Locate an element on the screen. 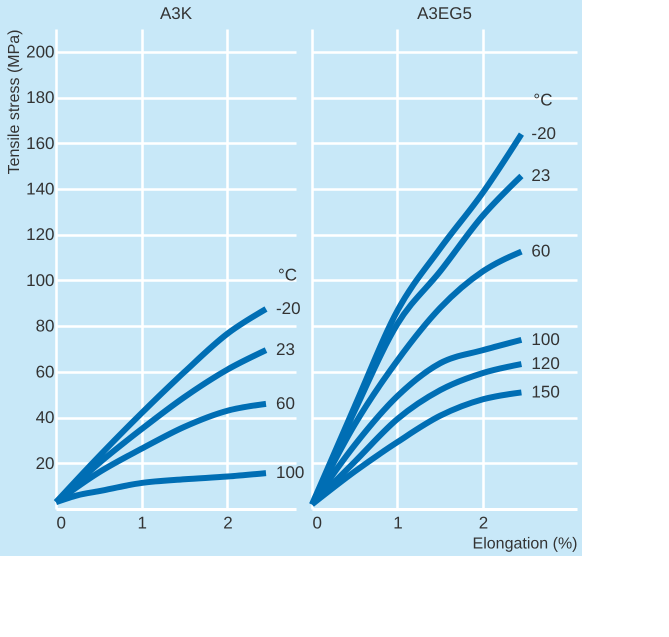 The image size is (669, 637). y-tick-label: 200 is located at coordinates (40, 52).